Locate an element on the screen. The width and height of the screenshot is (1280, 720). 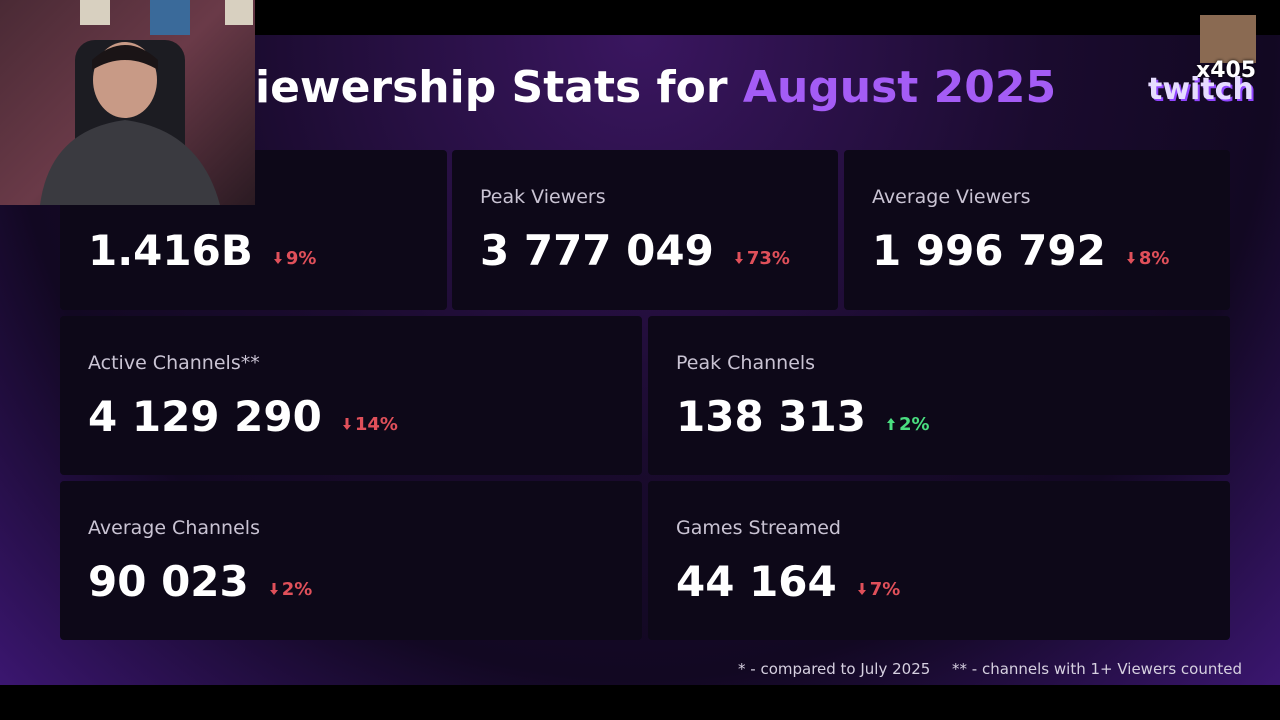
stat-card: Peak Viewers 3 777 049 73% is located at coordinates (645, 230).